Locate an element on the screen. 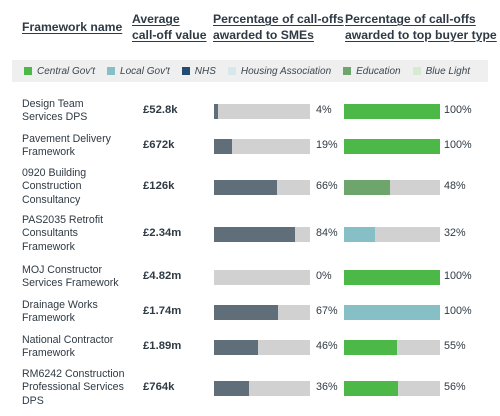  sme-percentage-label: 67% is located at coordinates (327, 311).